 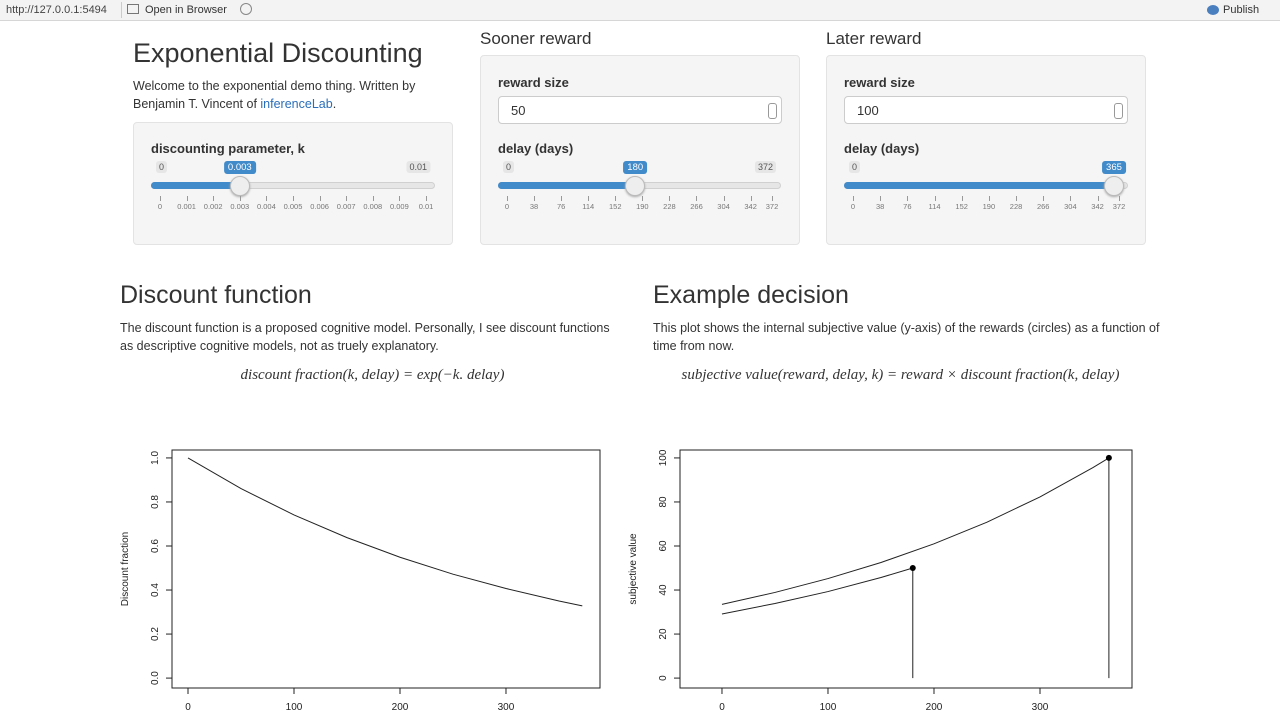 I want to click on slider-value: 0.003, so click(x=239, y=167).